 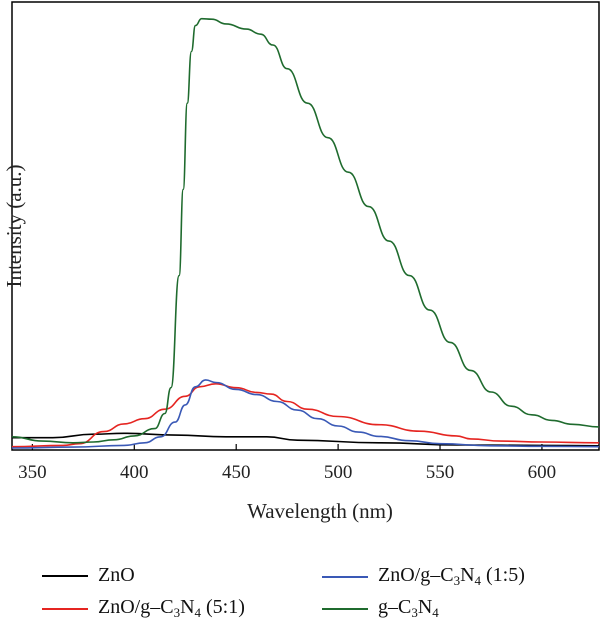 What do you see at coordinates (287, 463) in the screenshot?
I see `x-axis-ticks: 350 400 450 500 550 600` at bounding box center [287, 463].